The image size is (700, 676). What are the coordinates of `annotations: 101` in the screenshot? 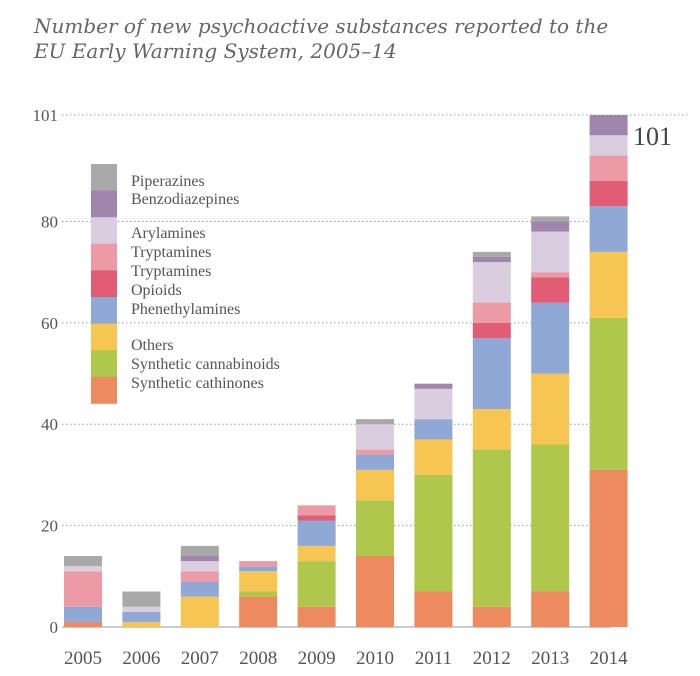 It's located at (652, 136).